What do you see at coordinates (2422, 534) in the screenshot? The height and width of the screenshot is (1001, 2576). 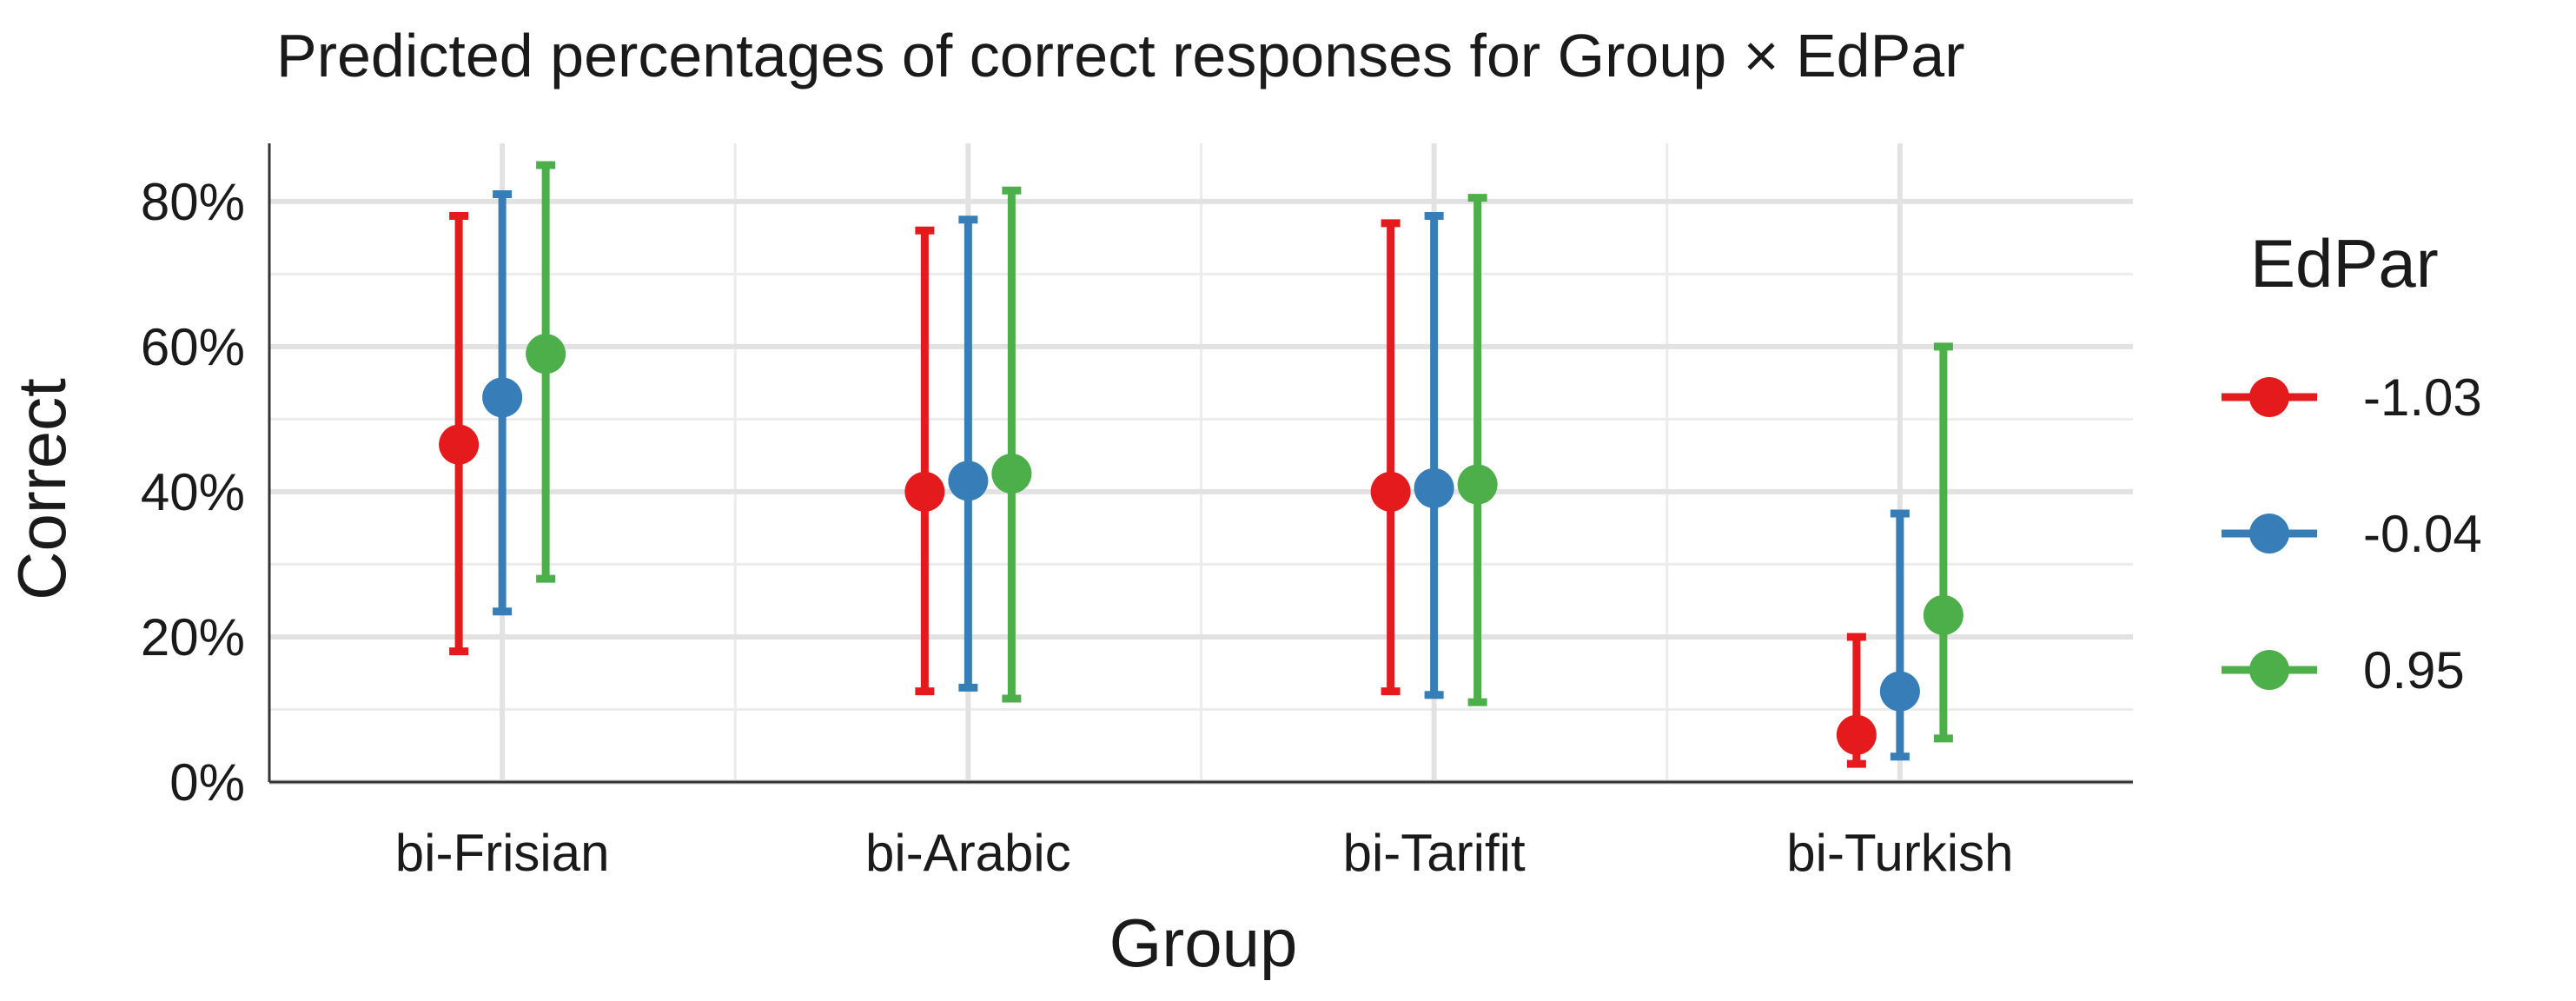 I see `legend-label: -0.04` at bounding box center [2422, 534].